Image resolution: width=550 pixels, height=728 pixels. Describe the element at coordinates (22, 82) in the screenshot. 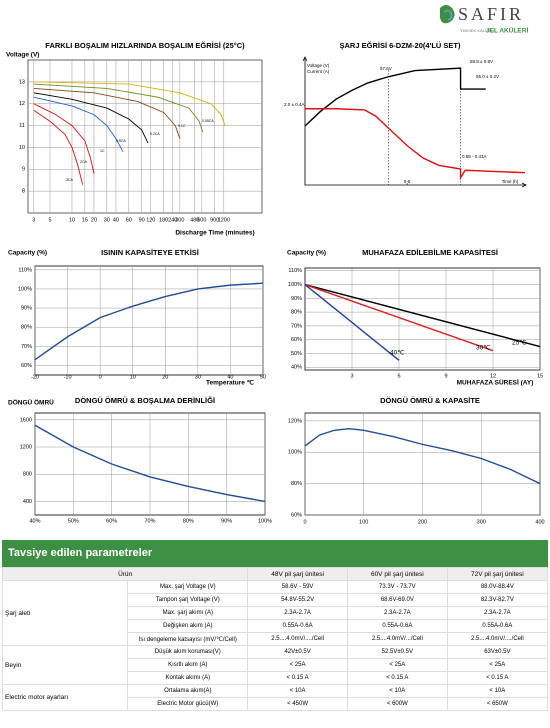

I see `y-tick-label: 13` at that location.